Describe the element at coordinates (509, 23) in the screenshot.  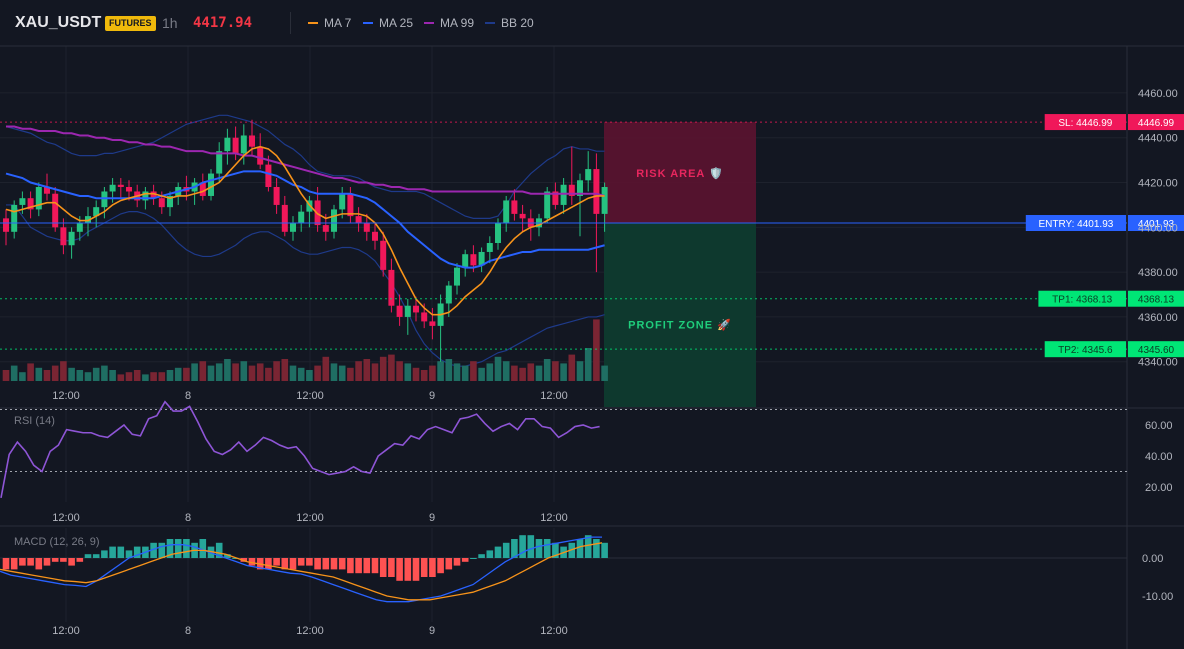
I see `legend-bb20: BB 20` at that location.